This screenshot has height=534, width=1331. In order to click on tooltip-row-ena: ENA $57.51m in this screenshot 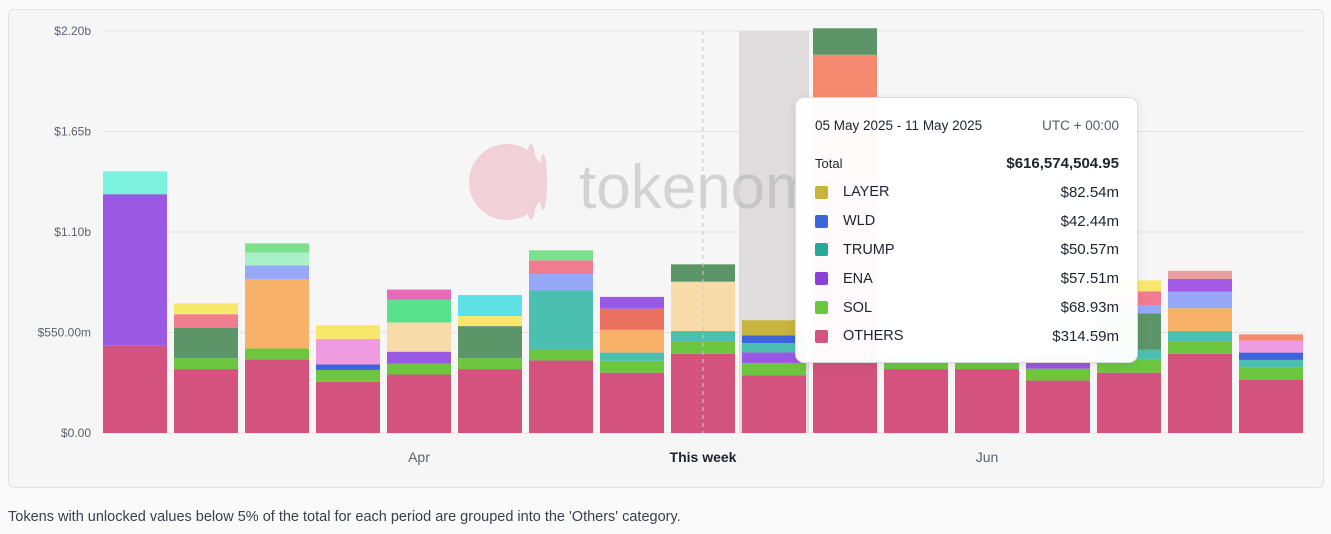, I will do `click(967, 278)`.